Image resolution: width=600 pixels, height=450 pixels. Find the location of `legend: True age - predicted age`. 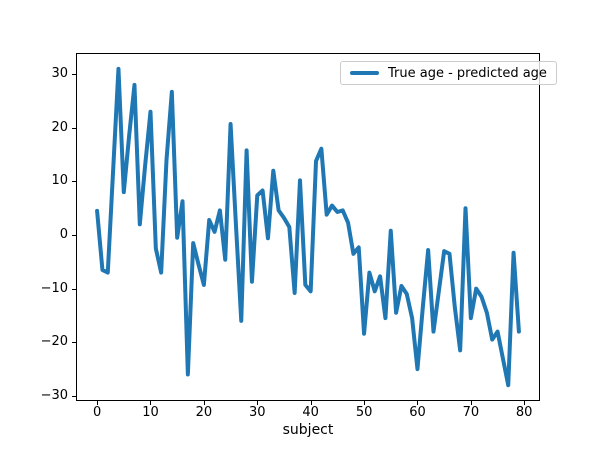

legend: True age - predicted age is located at coordinates (448, 73).